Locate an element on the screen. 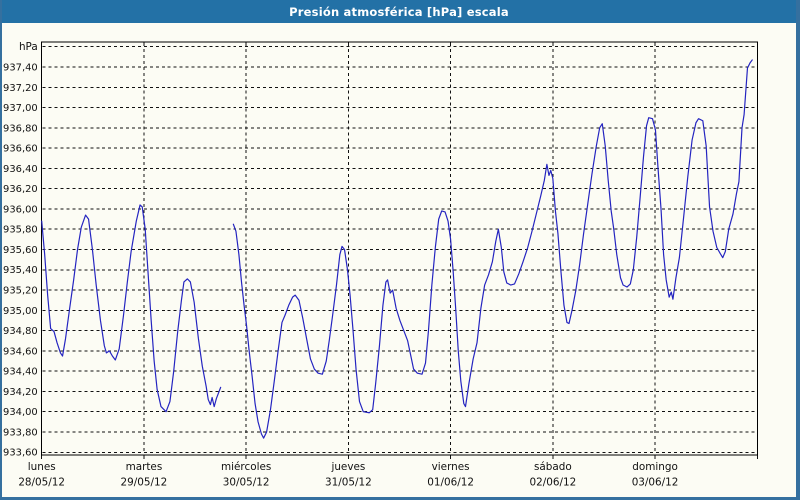 This screenshot has height=500, width=800. y-tick-label: 936,00 is located at coordinates (20, 209).